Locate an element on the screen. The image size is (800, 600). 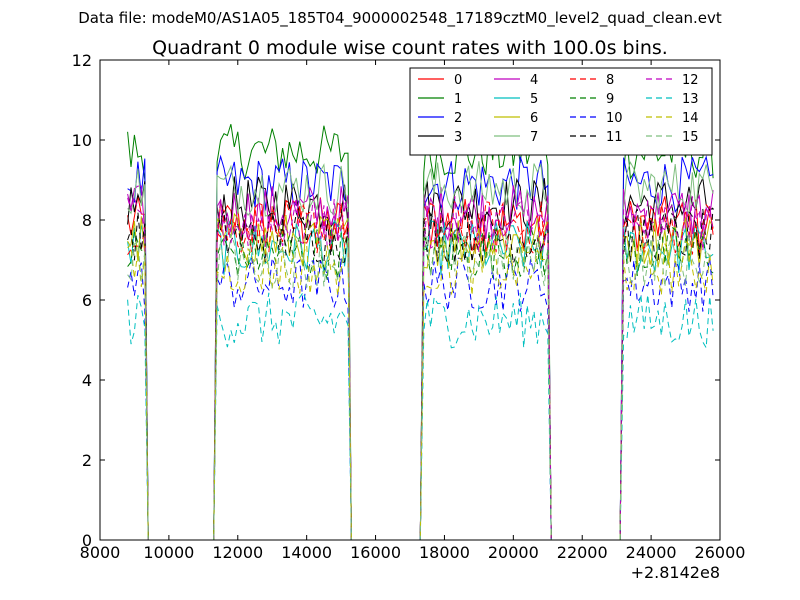
legend-label-5: 5 is located at coordinates (534, 99).